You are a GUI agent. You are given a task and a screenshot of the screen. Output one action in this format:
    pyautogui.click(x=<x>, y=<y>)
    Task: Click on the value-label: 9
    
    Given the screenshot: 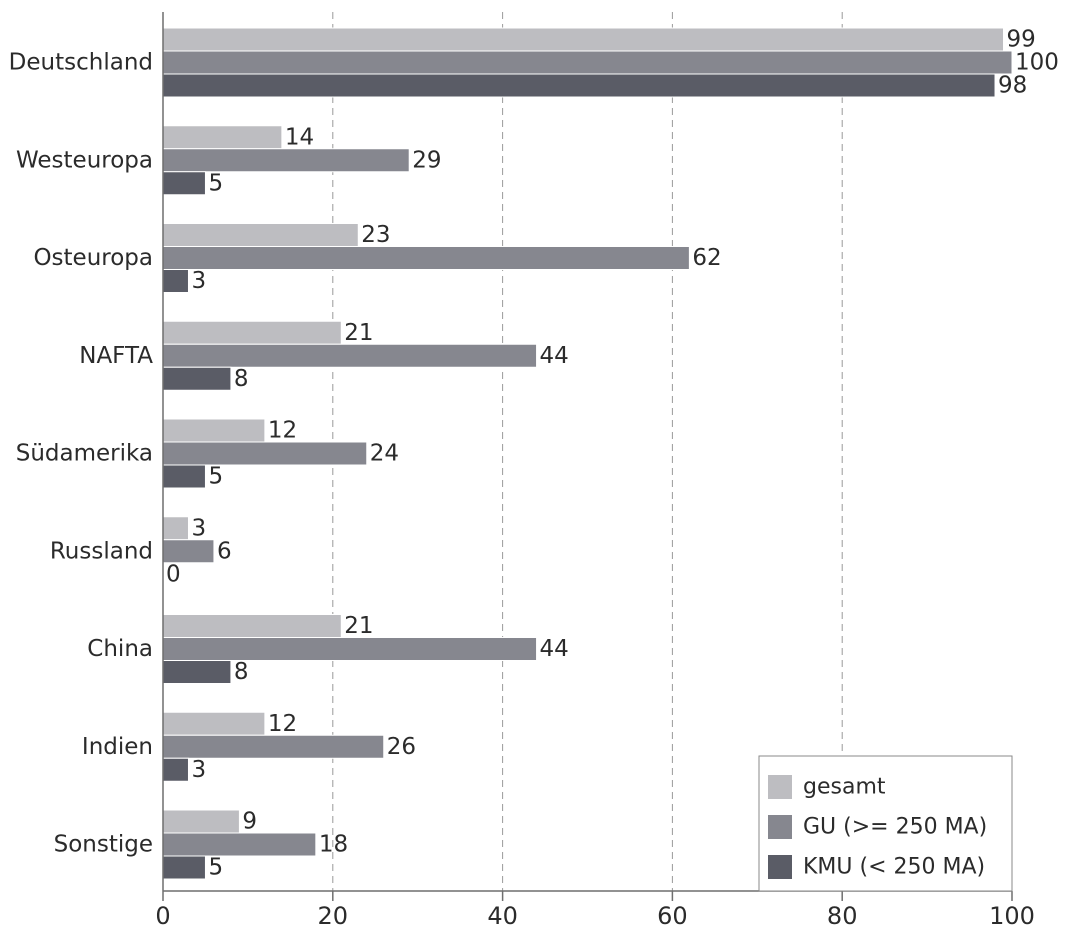 What is the action you would take?
    pyautogui.click(x=249, y=822)
    